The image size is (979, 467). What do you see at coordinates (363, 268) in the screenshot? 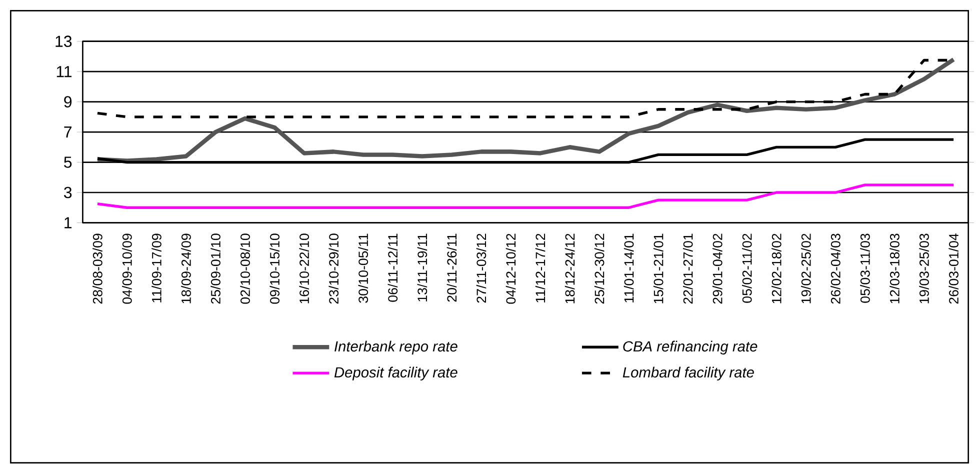
I see `x-tick-label: 30/10-05/11` at bounding box center [363, 268].